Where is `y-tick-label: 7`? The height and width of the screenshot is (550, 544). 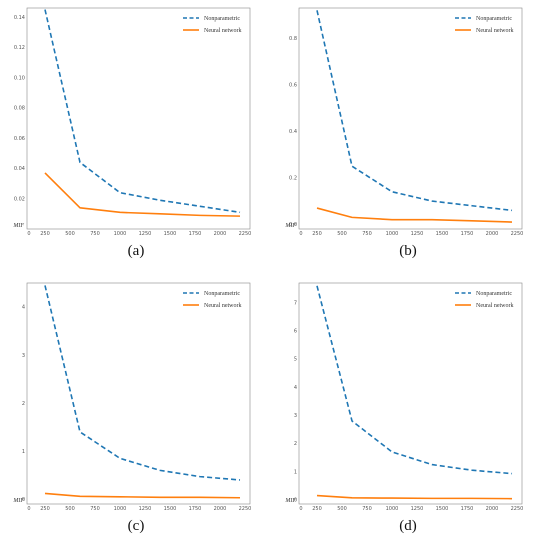 y-tick-label: 7 is located at coordinates (295, 303).